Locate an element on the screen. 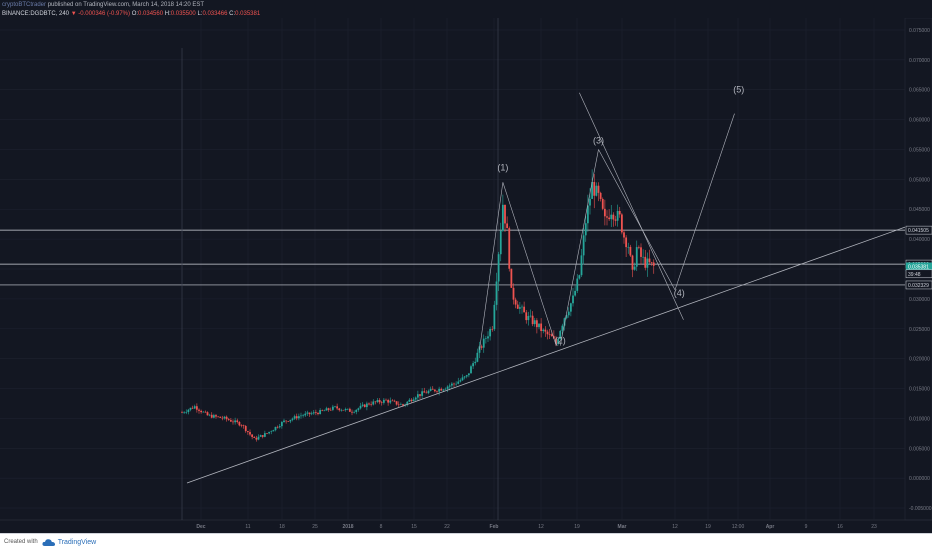  created-with-label: Created with is located at coordinates (21, 542).